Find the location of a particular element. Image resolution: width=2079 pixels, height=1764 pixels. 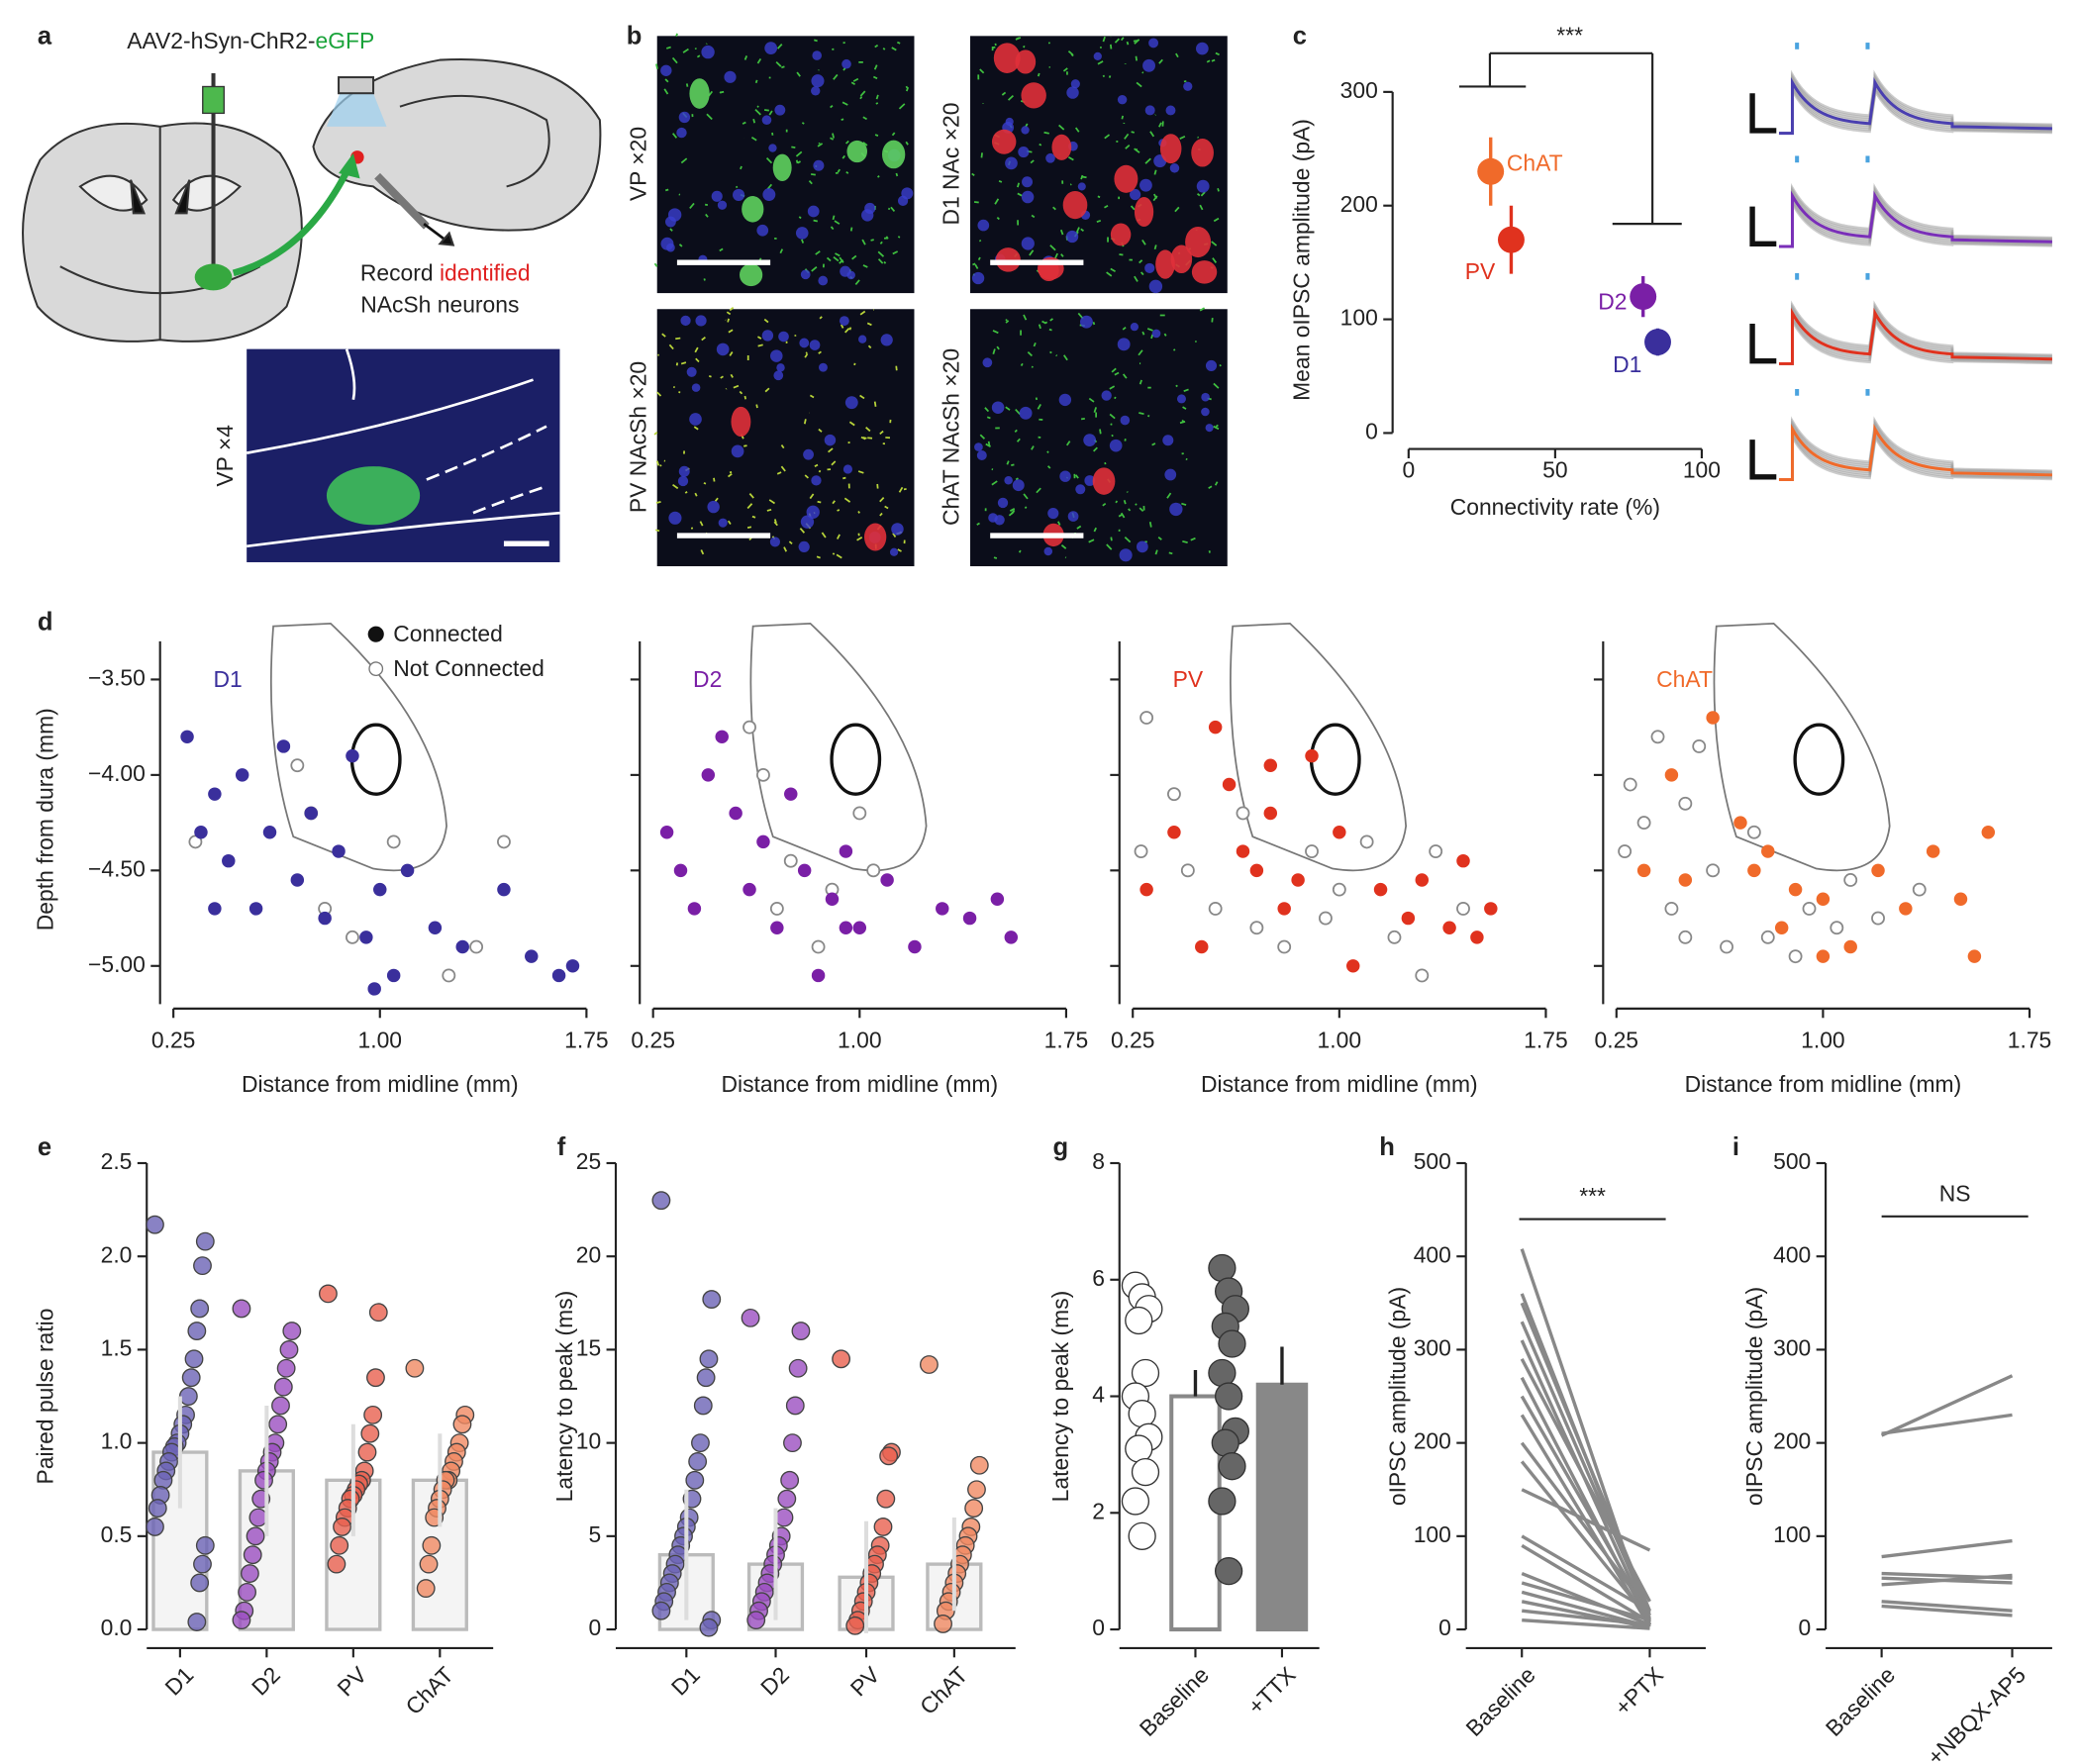

y-tick-label: 20 is located at coordinates (588, 1254).